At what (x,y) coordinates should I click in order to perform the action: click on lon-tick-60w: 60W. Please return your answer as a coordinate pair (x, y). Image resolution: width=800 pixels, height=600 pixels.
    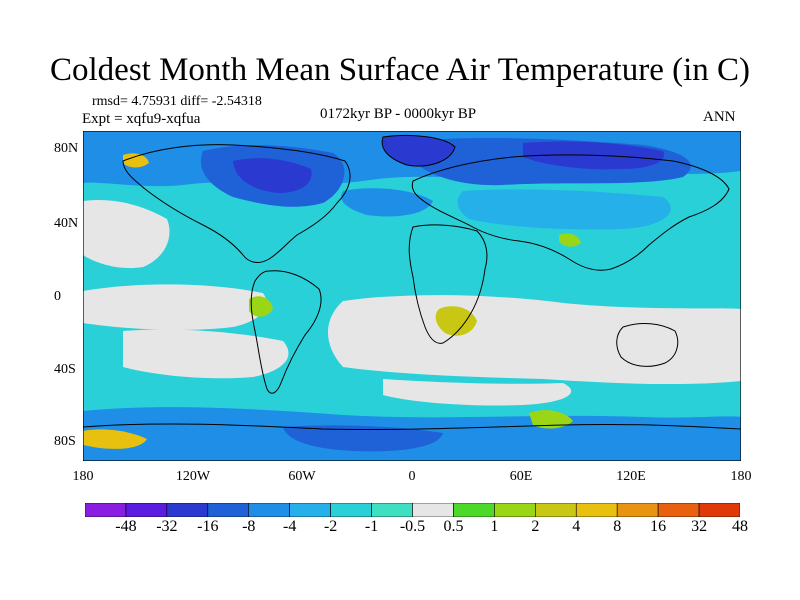
    Looking at the image, I should click on (302, 476).